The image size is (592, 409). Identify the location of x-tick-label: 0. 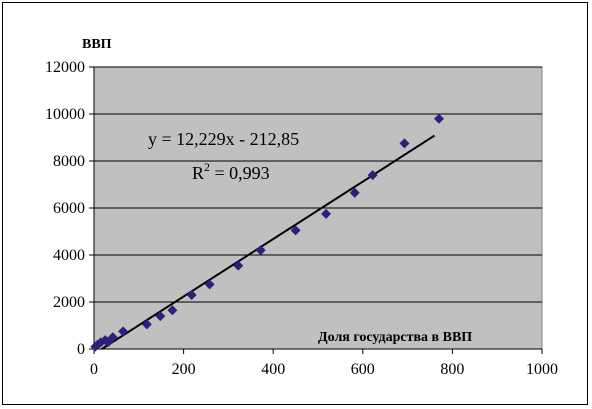
(94, 369).